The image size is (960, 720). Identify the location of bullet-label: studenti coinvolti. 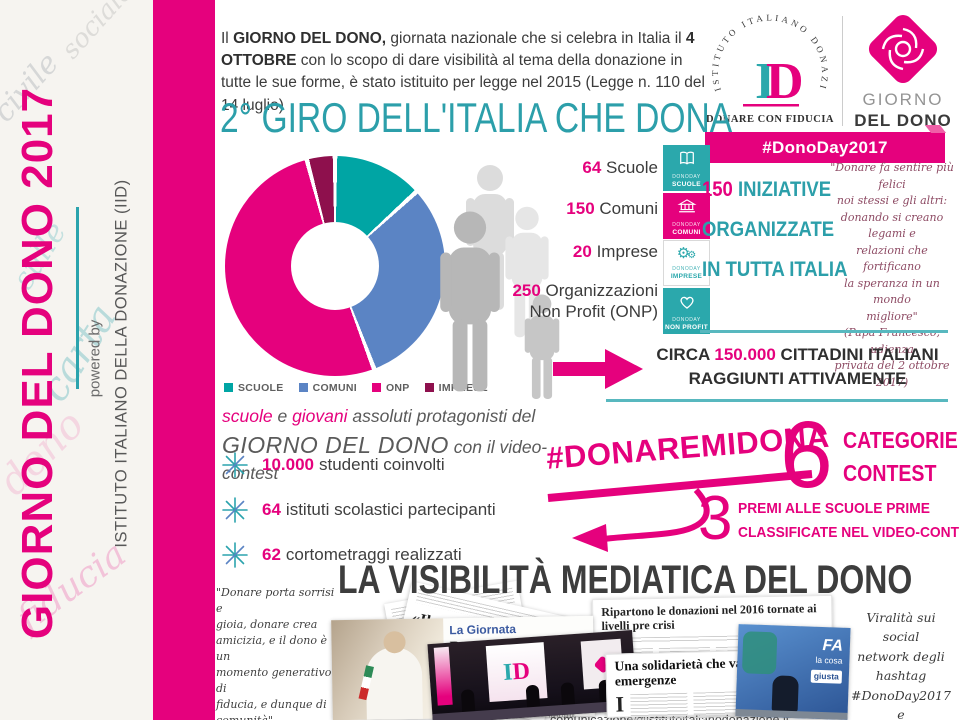
(382, 464).